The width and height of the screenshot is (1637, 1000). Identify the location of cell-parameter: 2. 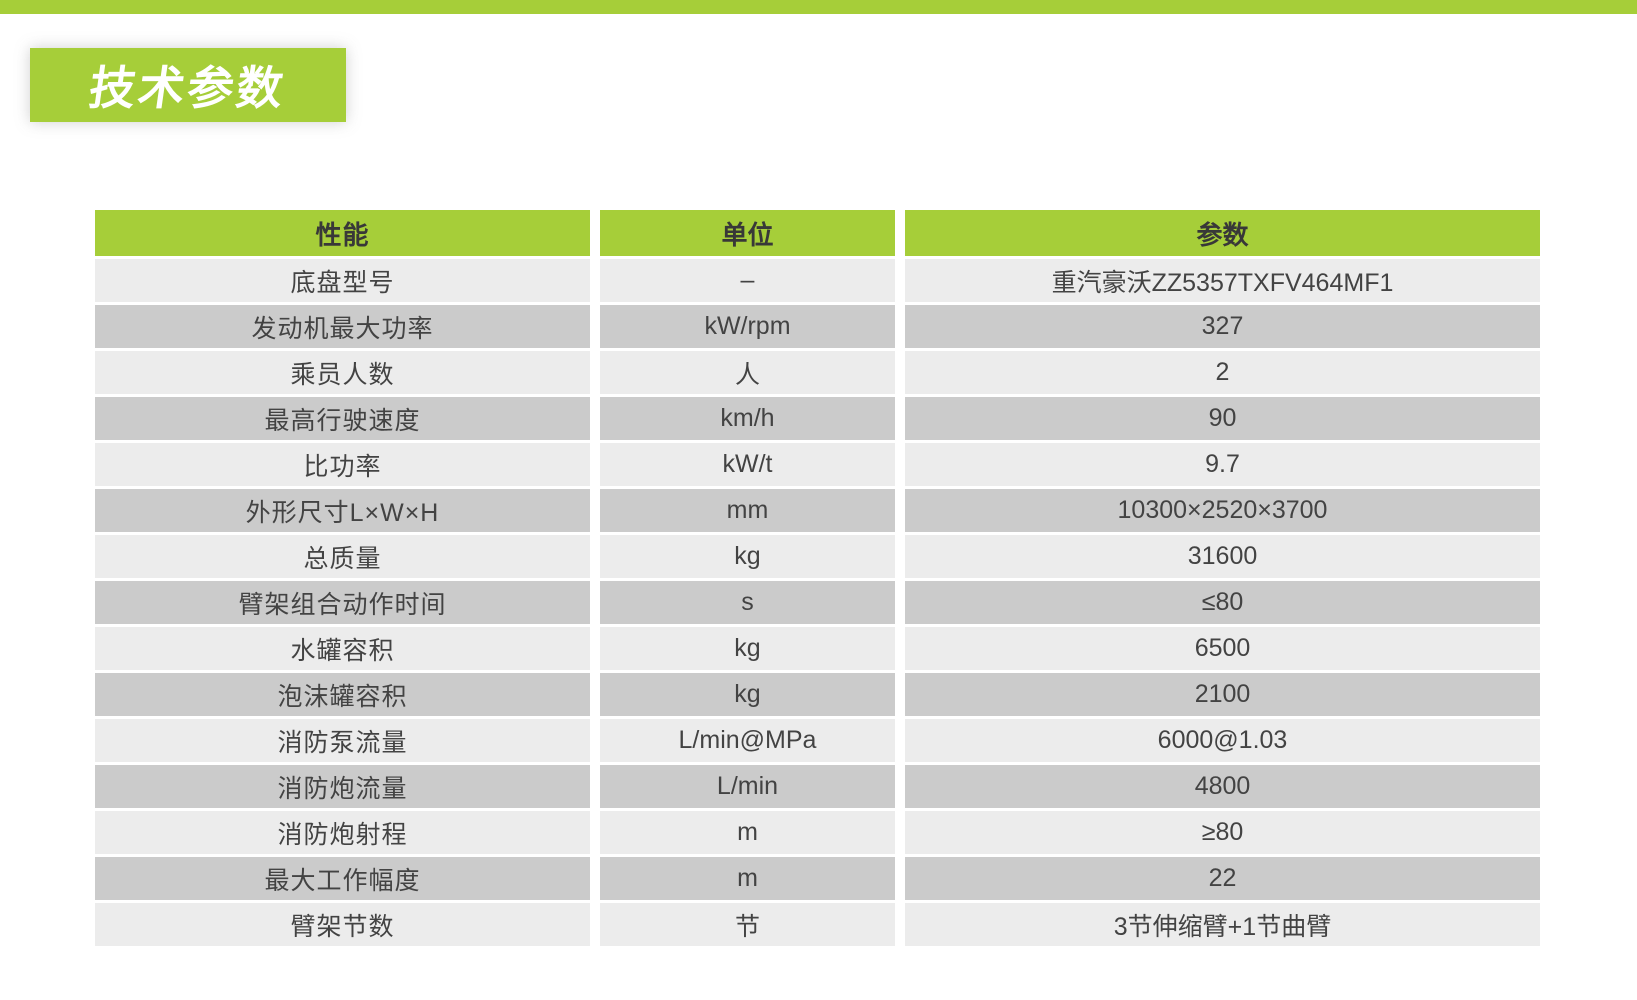
(1222, 372).